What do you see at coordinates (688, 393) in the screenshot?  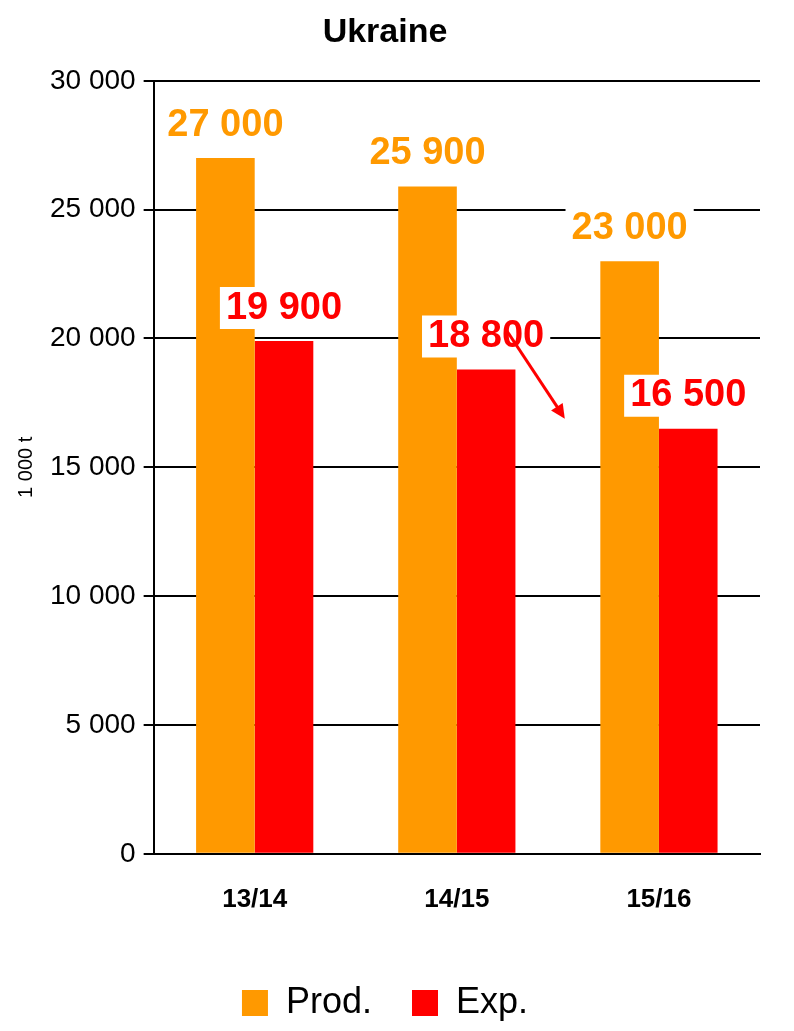 I see `data-label: 16 500` at bounding box center [688, 393].